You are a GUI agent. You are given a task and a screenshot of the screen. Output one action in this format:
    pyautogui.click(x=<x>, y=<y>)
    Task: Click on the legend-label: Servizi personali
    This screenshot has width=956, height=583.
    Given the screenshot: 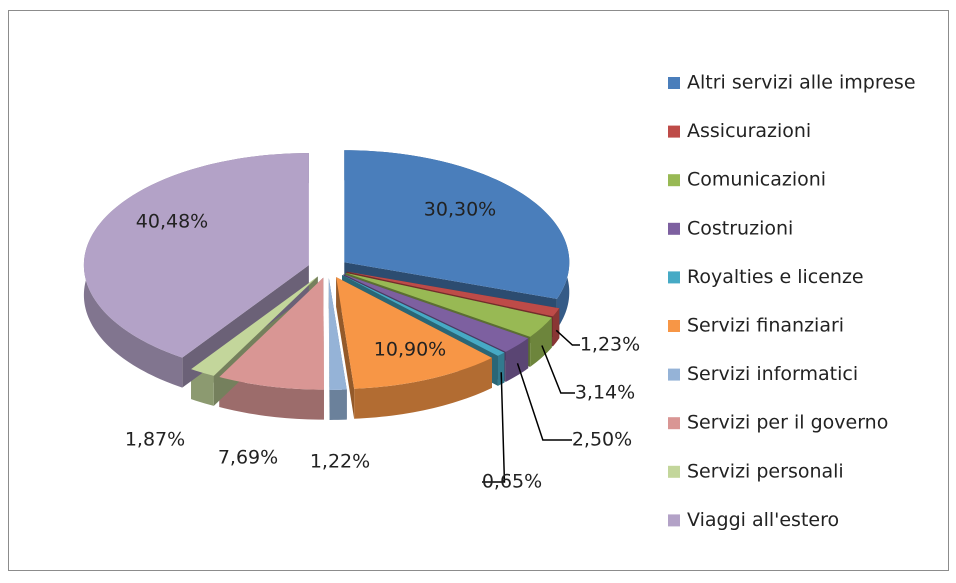 What is the action you would take?
    pyautogui.click(x=765, y=471)
    